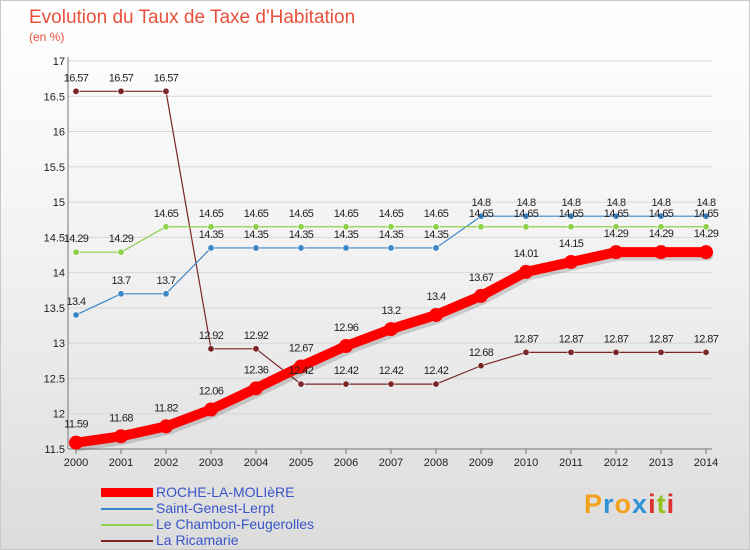 The height and width of the screenshot is (550, 750). I want to click on x-tick-label: 2012, so click(616, 463).